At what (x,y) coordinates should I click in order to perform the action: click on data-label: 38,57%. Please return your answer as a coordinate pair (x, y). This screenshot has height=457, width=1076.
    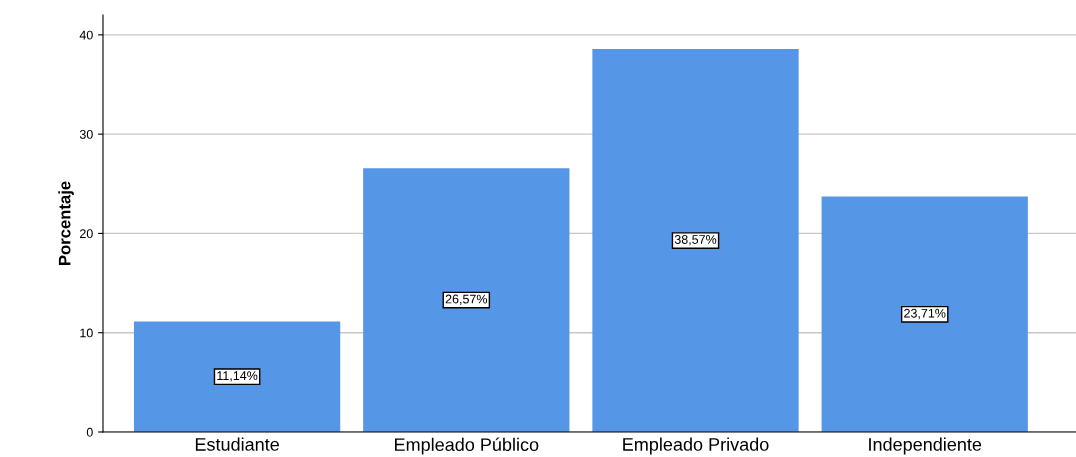
    Looking at the image, I should click on (695, 240).